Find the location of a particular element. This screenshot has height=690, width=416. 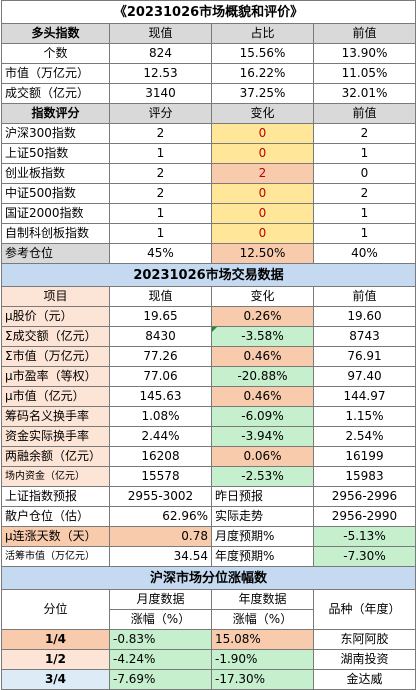

item-label: μ股价（元） is located at coordinates (55, 316).